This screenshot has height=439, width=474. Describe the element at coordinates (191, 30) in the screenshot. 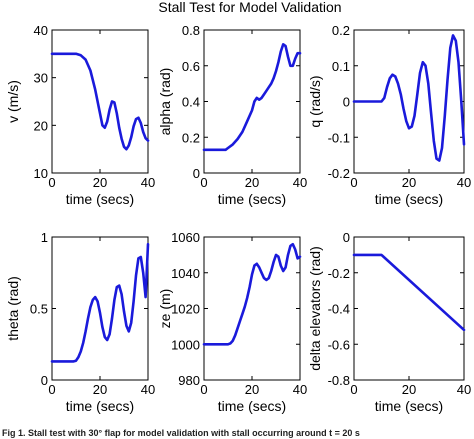

I see `y-tick-label: 0.8` at that location.